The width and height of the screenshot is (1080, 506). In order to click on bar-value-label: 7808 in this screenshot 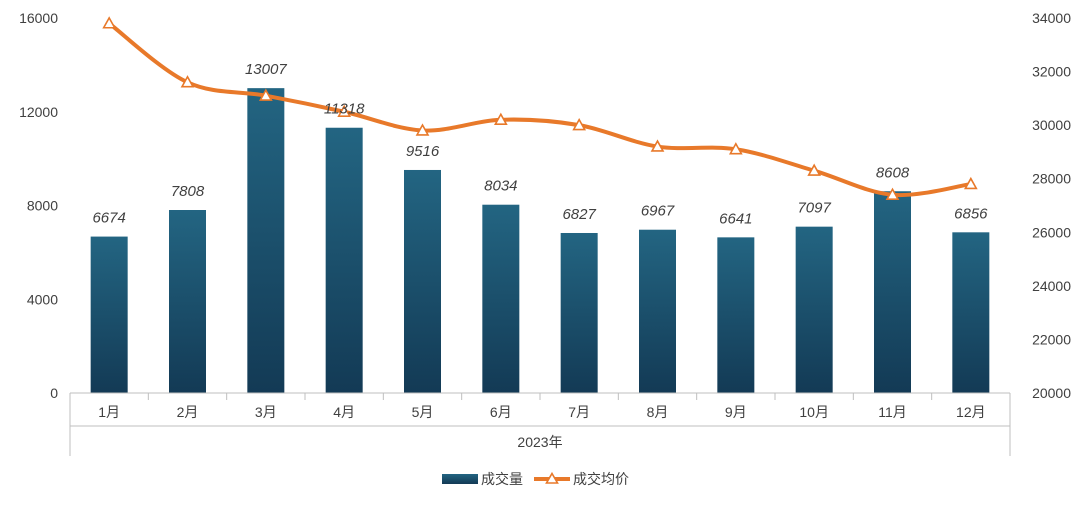, I will do `click(188, 191)`.